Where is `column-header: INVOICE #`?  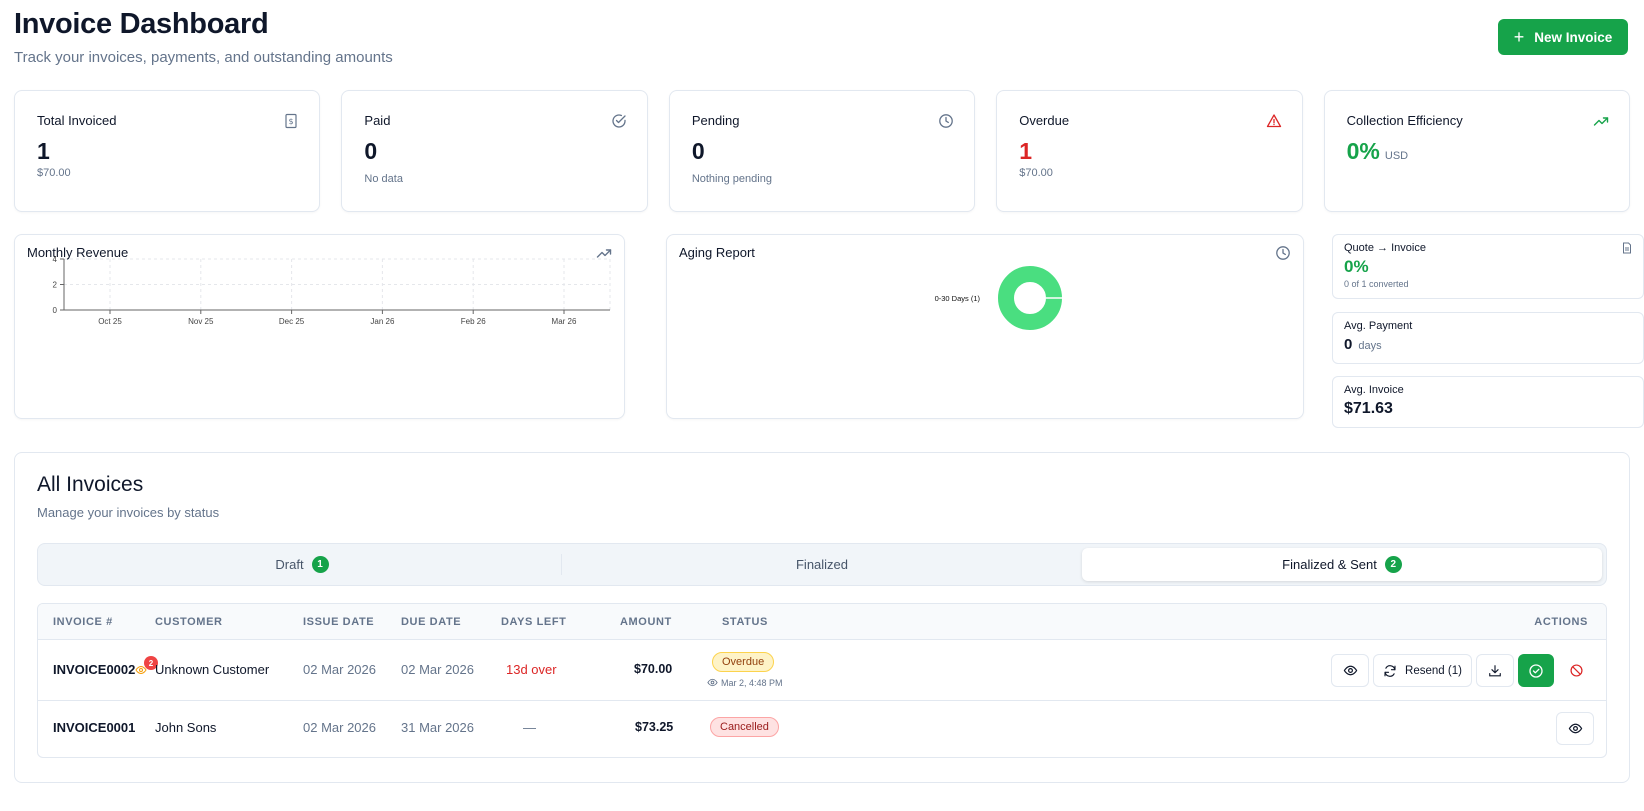 column-header: INVOICE # is located at coordinates (83, 622).